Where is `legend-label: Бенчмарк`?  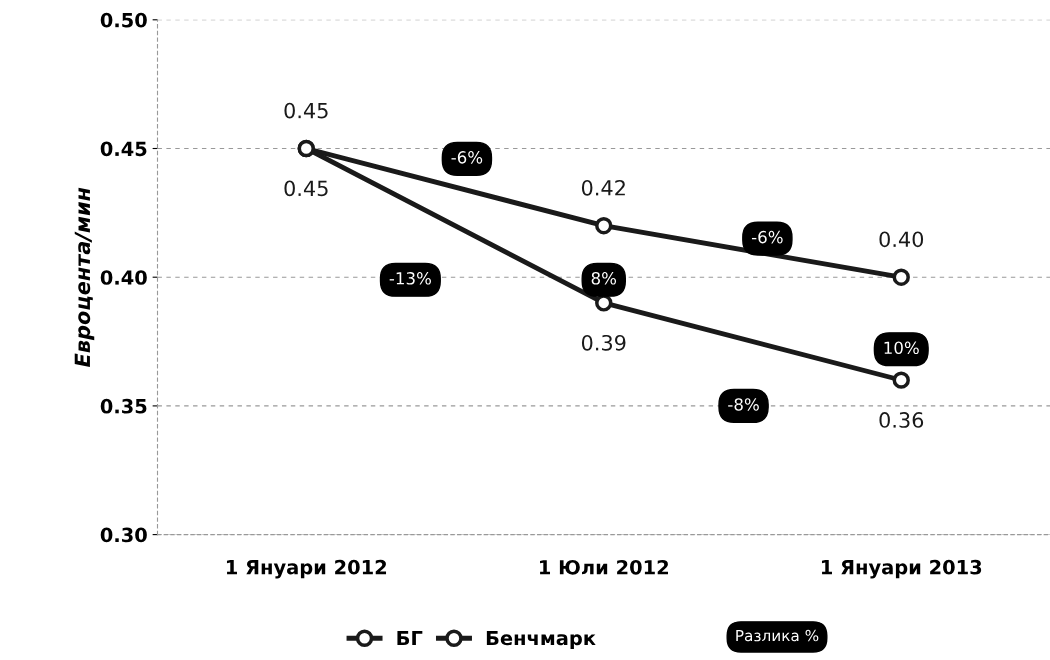
legend-label: Бенчмарк is located at coordinates (541, 640).